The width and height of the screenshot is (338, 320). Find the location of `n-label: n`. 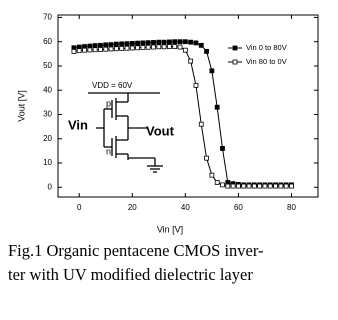

n-label: n is located at coordinates (108, 151).